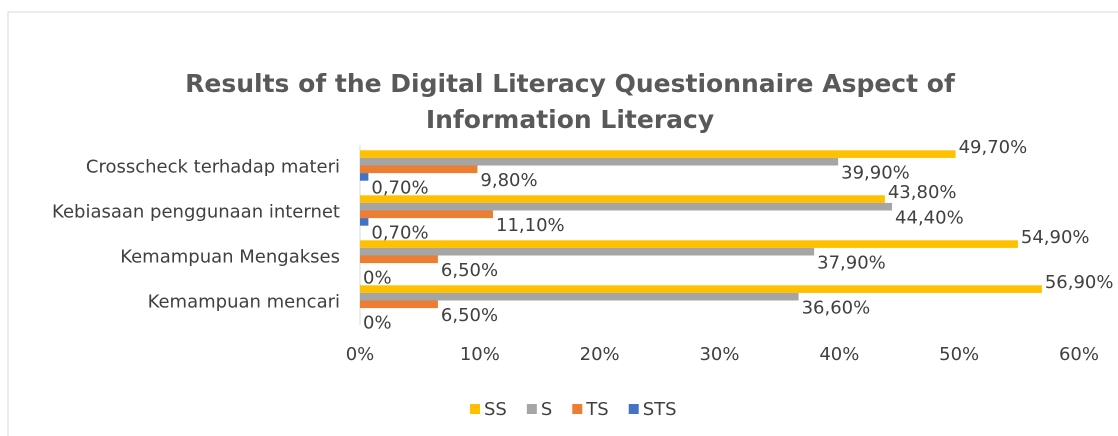 The image size is (1118, 436). I want to click on category-label: Kebiasaan penggunaan internet, so click(196, 212).